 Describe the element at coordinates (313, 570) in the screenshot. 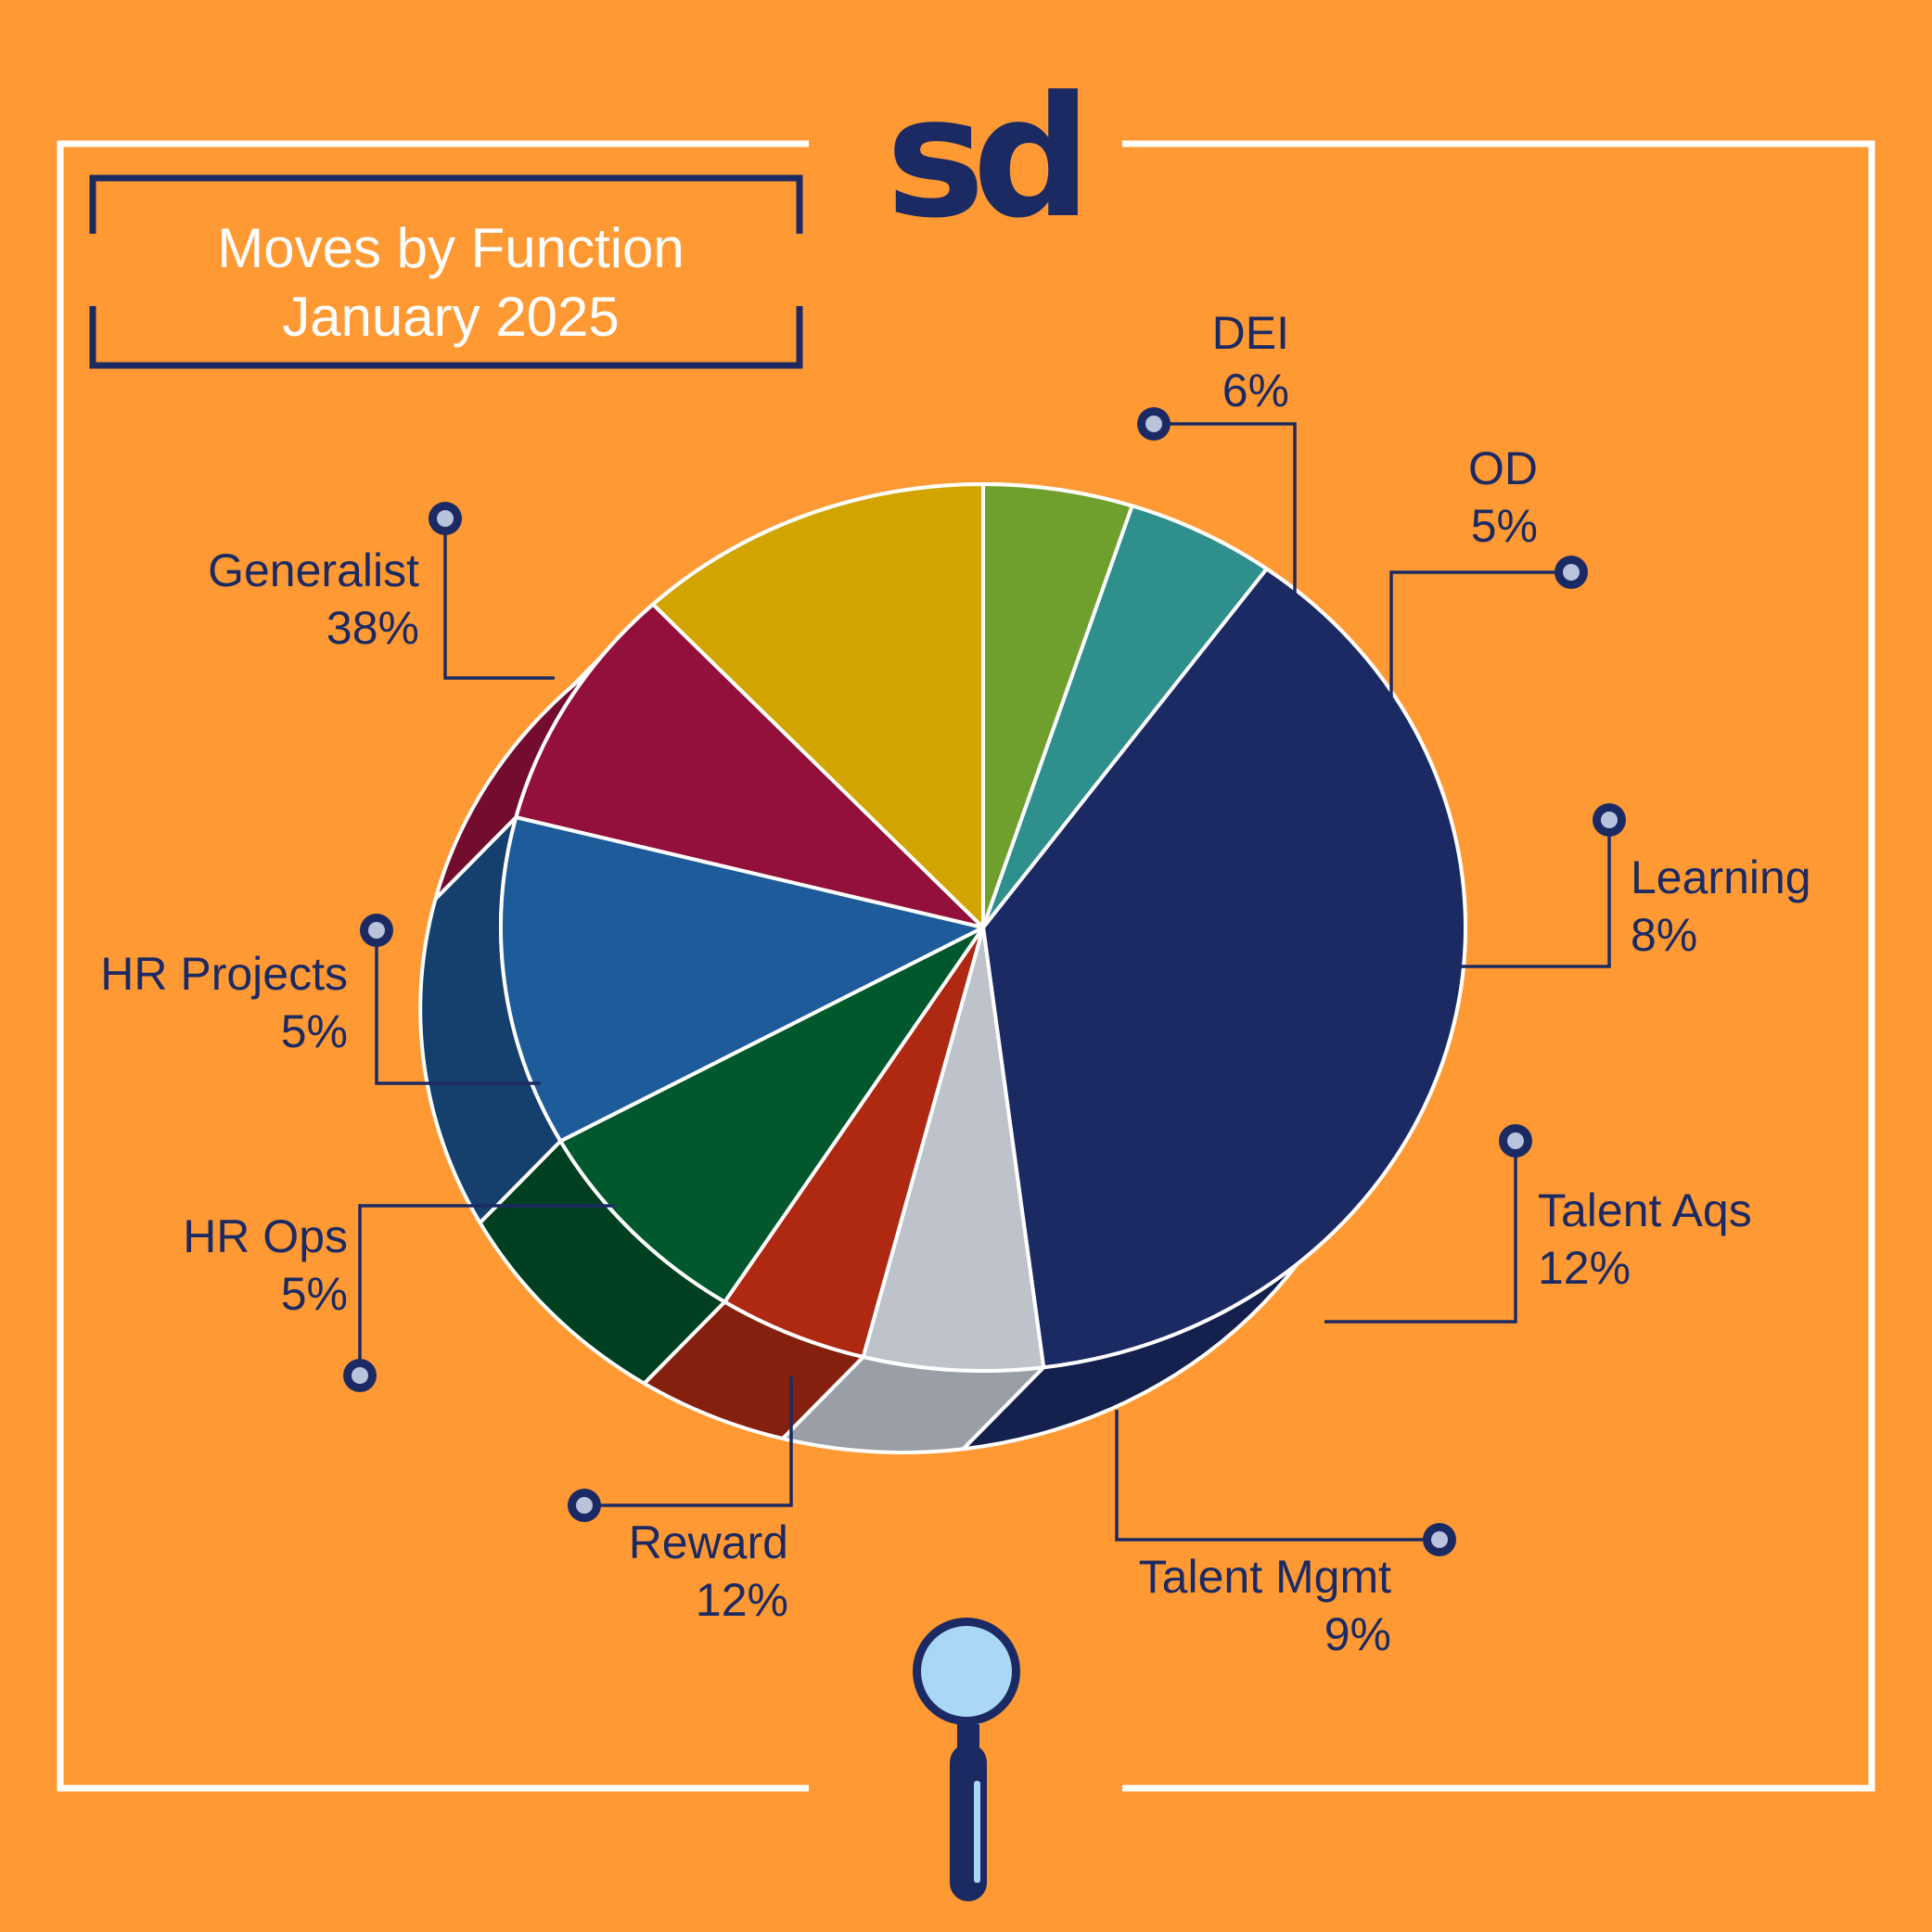

I see `label-generalist: Generalist` at that location.